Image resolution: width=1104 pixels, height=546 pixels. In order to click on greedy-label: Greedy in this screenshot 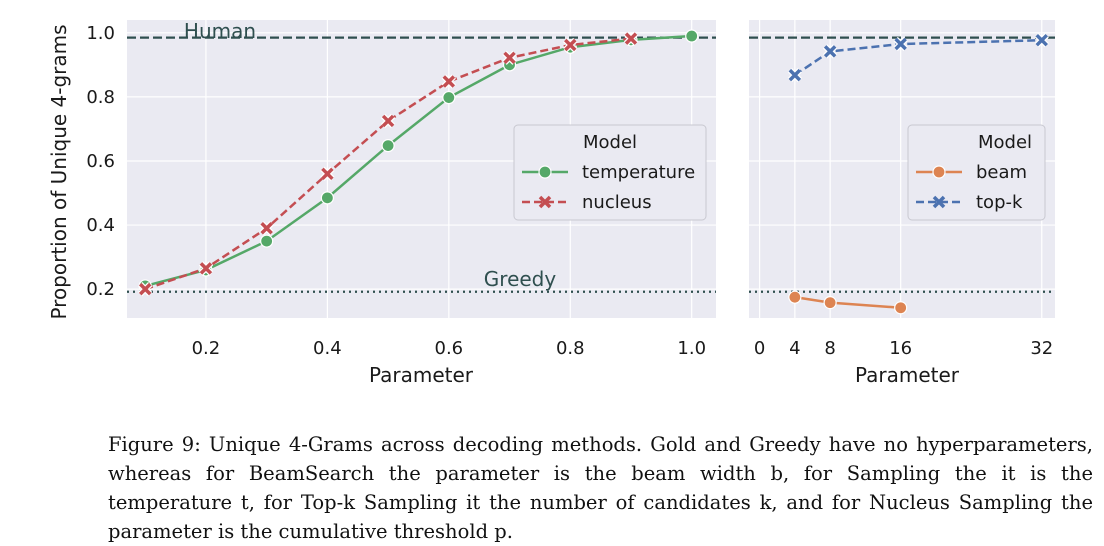, I will do `click(520, 279)`.